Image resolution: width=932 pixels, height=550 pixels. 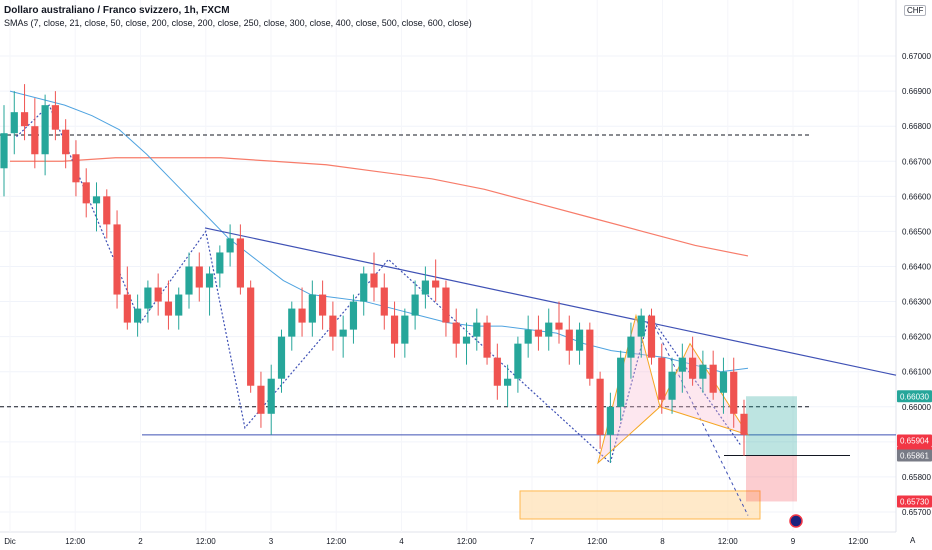 What do you see at coordinates (916, 266) in the screenshot?
I see `y-tick-label: 0.66400` at bounding box center [916, 266].